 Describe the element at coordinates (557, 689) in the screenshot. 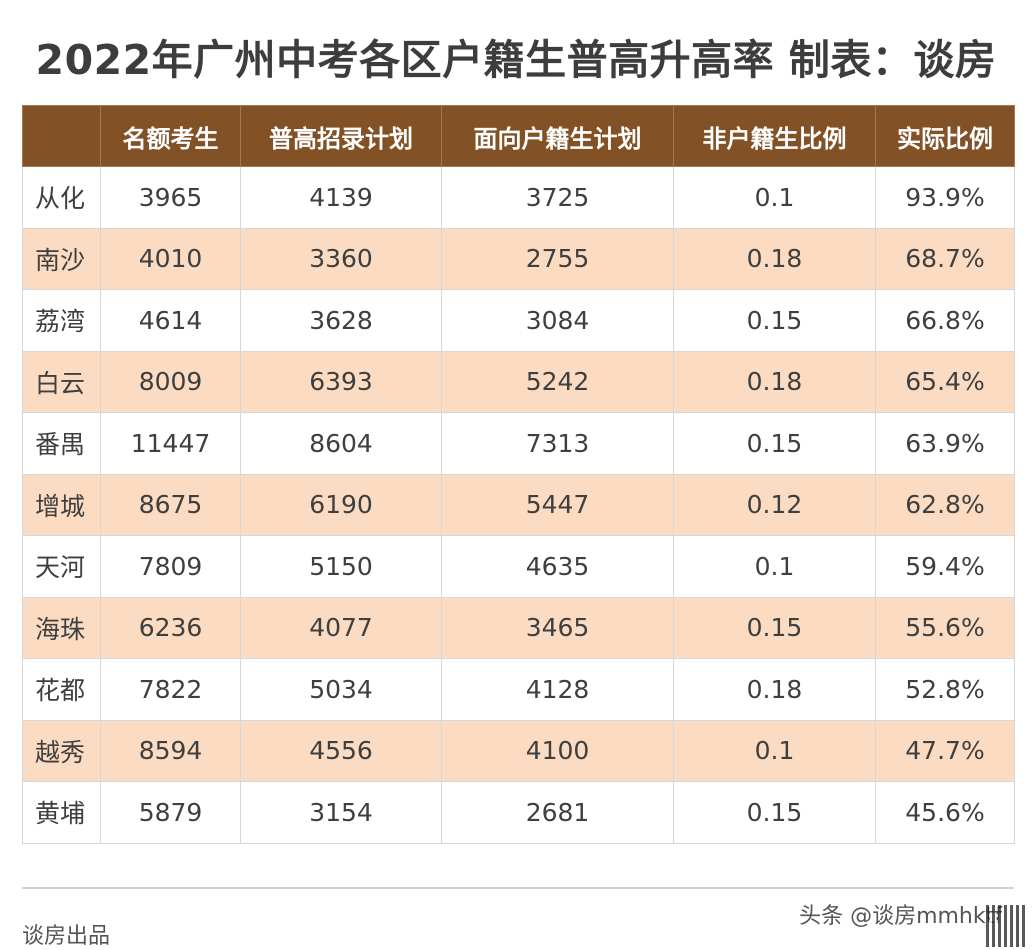

I see `cell-local-plan: 4128` at that location.